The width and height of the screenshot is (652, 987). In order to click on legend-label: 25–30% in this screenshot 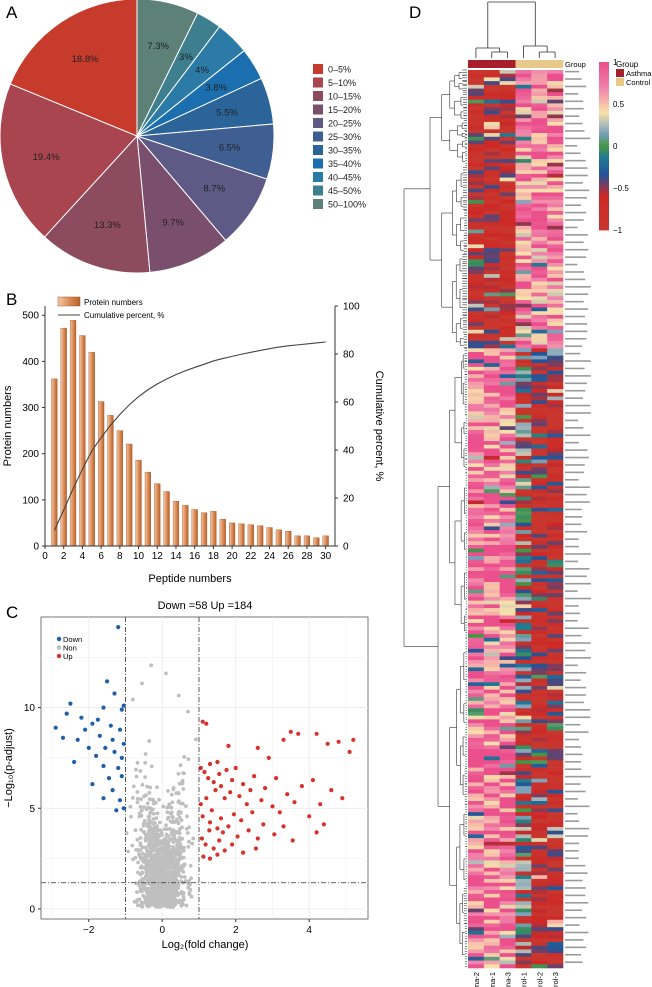, I will do `click(344, 137)`.